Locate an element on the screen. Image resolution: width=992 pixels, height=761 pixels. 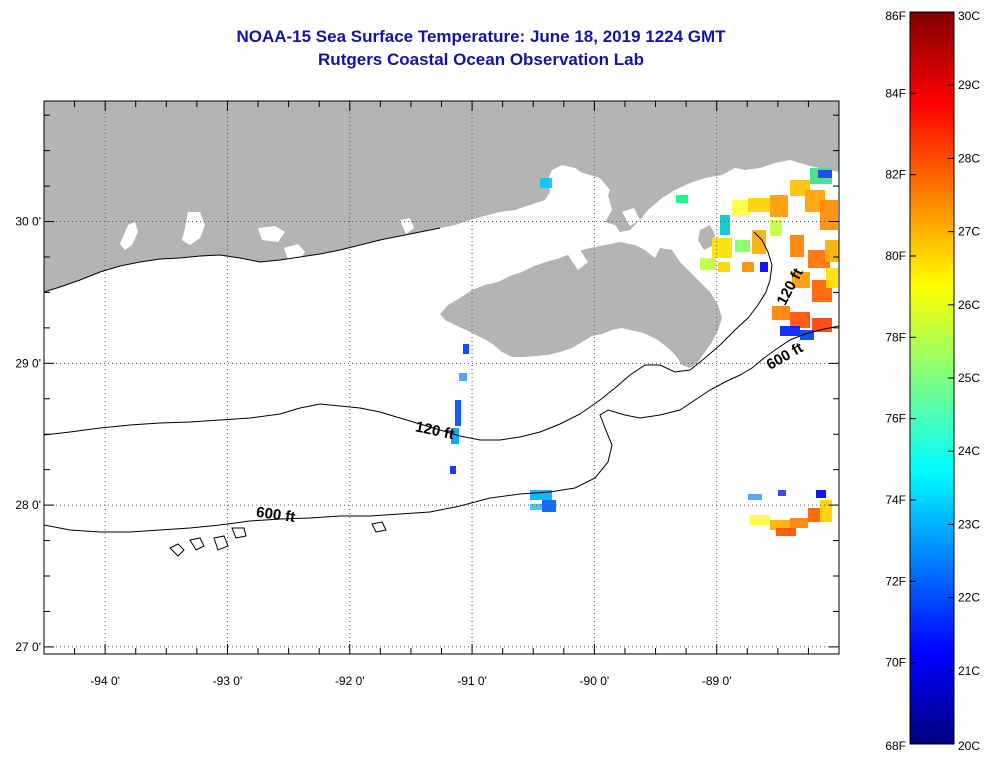
colorbar-f-label-7: 72F is located at coordinates (895, 581).